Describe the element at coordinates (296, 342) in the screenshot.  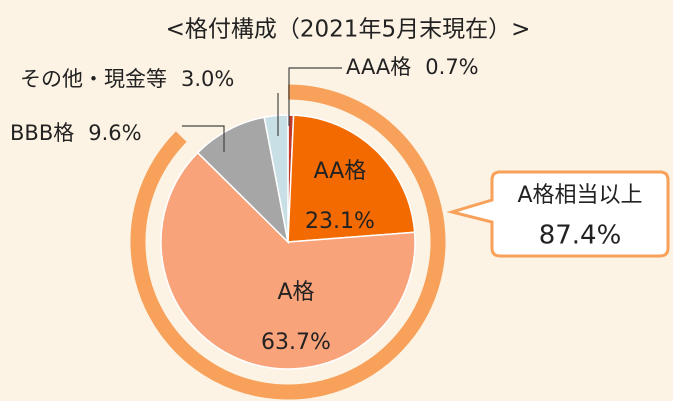
I see `slice-value: 63.7%` at that location.